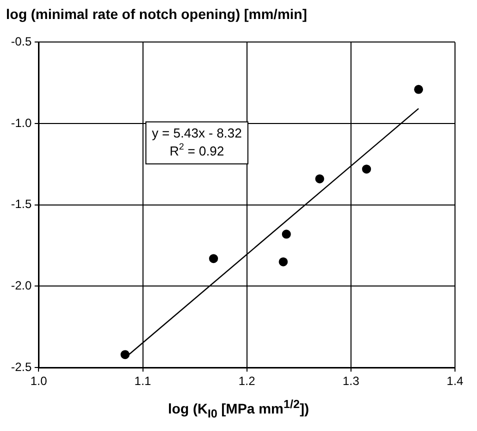  Describe the element at coordinates (21, 367) in the screenshot. I see `y-tick-label: -2.5` at that location.